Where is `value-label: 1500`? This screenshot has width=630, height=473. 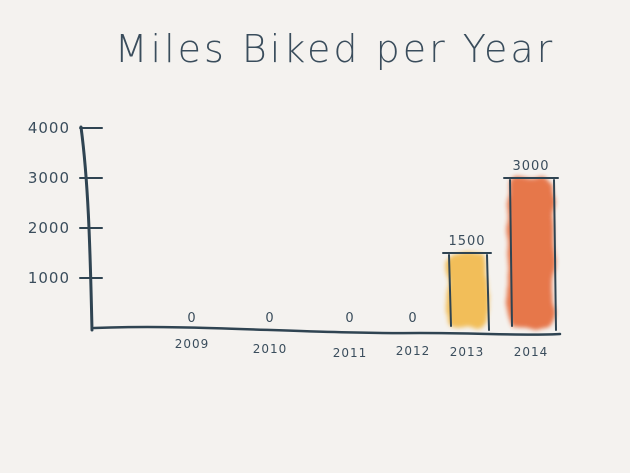
value-label: 1500 is located at coordinates (466, 241).